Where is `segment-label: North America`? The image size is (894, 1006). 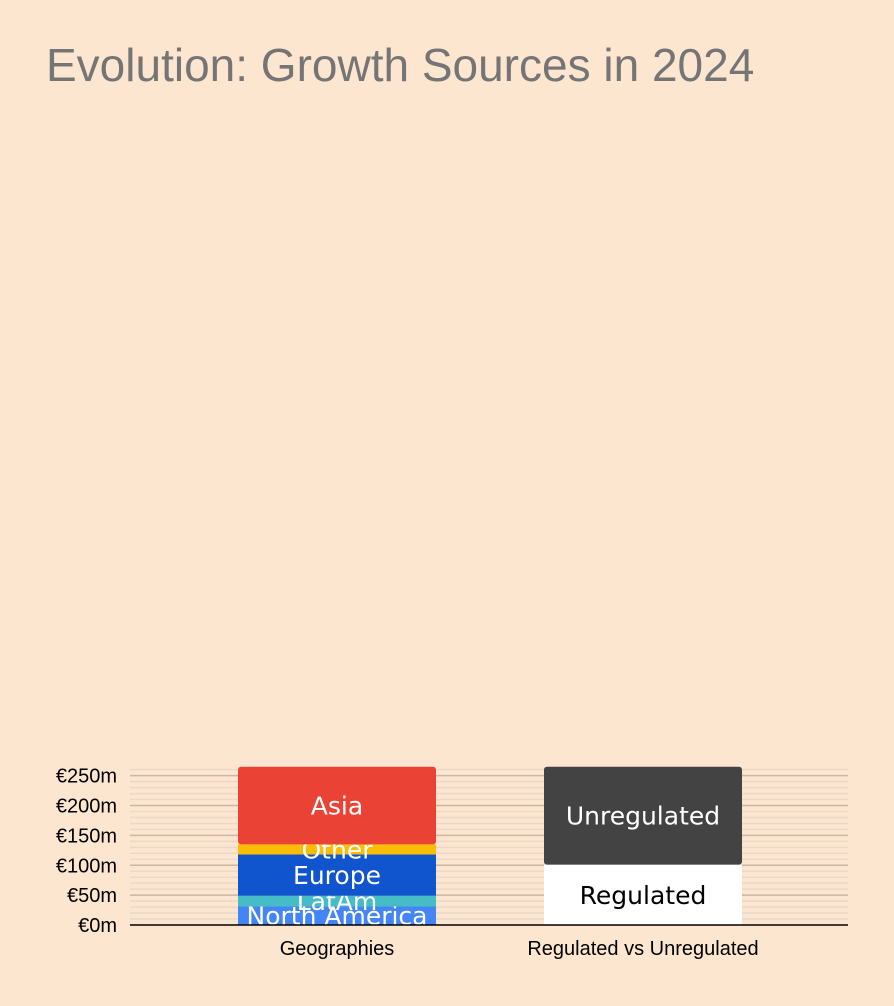
segment-label: North America is located at coordinates (337, 916).